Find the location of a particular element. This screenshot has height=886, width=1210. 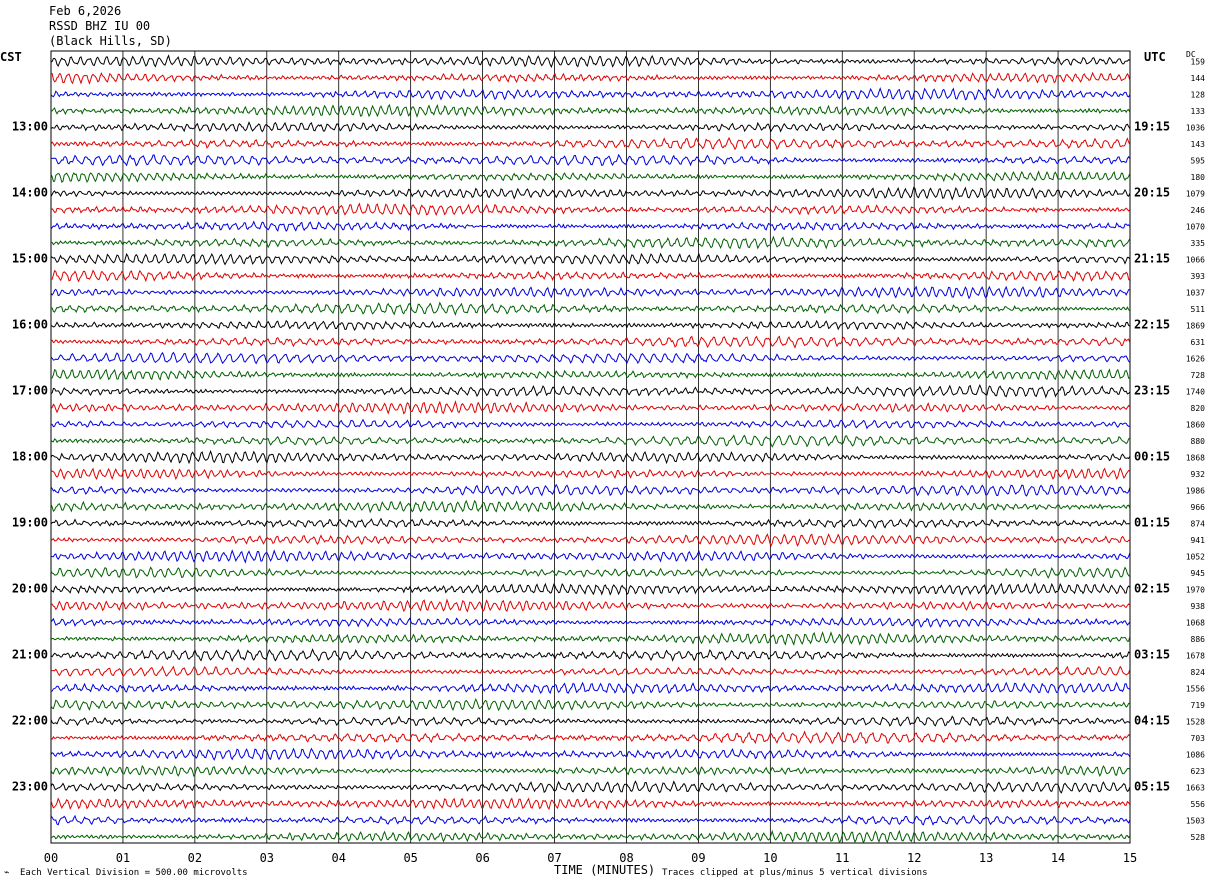

left-hour-label: 19:00 is located at coordinates (30, 522).